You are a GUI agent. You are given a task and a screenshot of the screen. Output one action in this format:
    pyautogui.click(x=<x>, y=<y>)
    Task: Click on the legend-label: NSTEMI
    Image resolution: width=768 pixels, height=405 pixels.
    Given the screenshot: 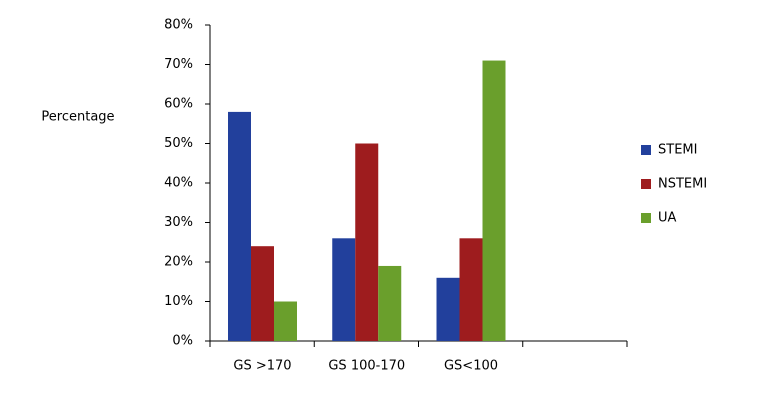 What is the action you would take?
    pyautogui.click(x=682, y=184)
    